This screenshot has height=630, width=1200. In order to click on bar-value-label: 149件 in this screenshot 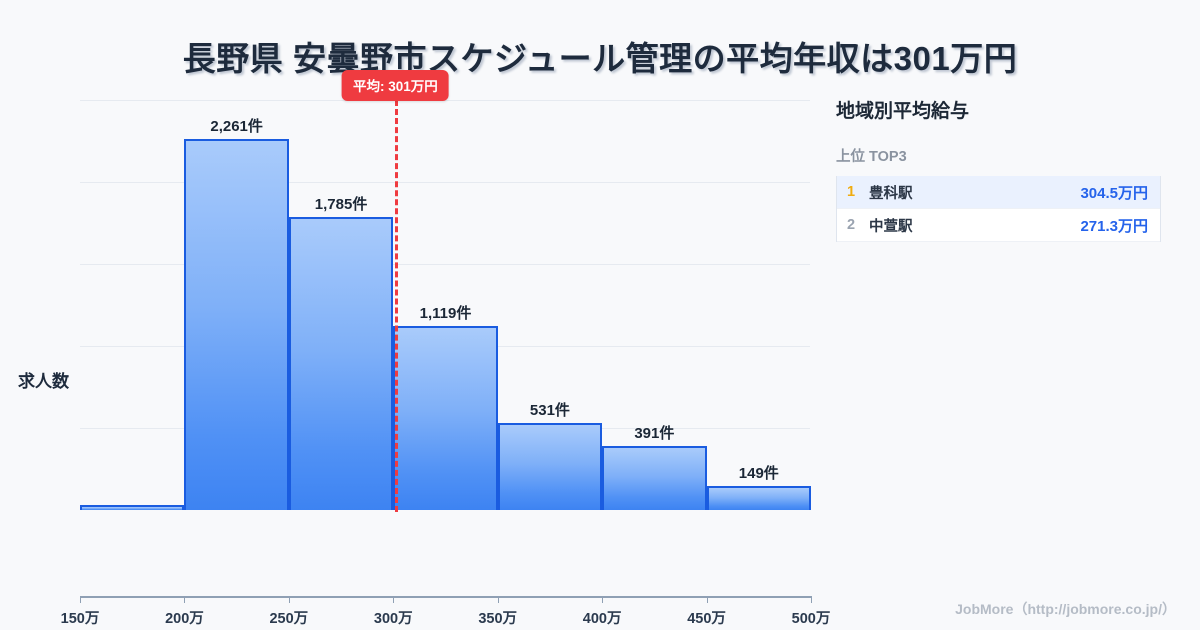, I will do `click(758, 473)`.